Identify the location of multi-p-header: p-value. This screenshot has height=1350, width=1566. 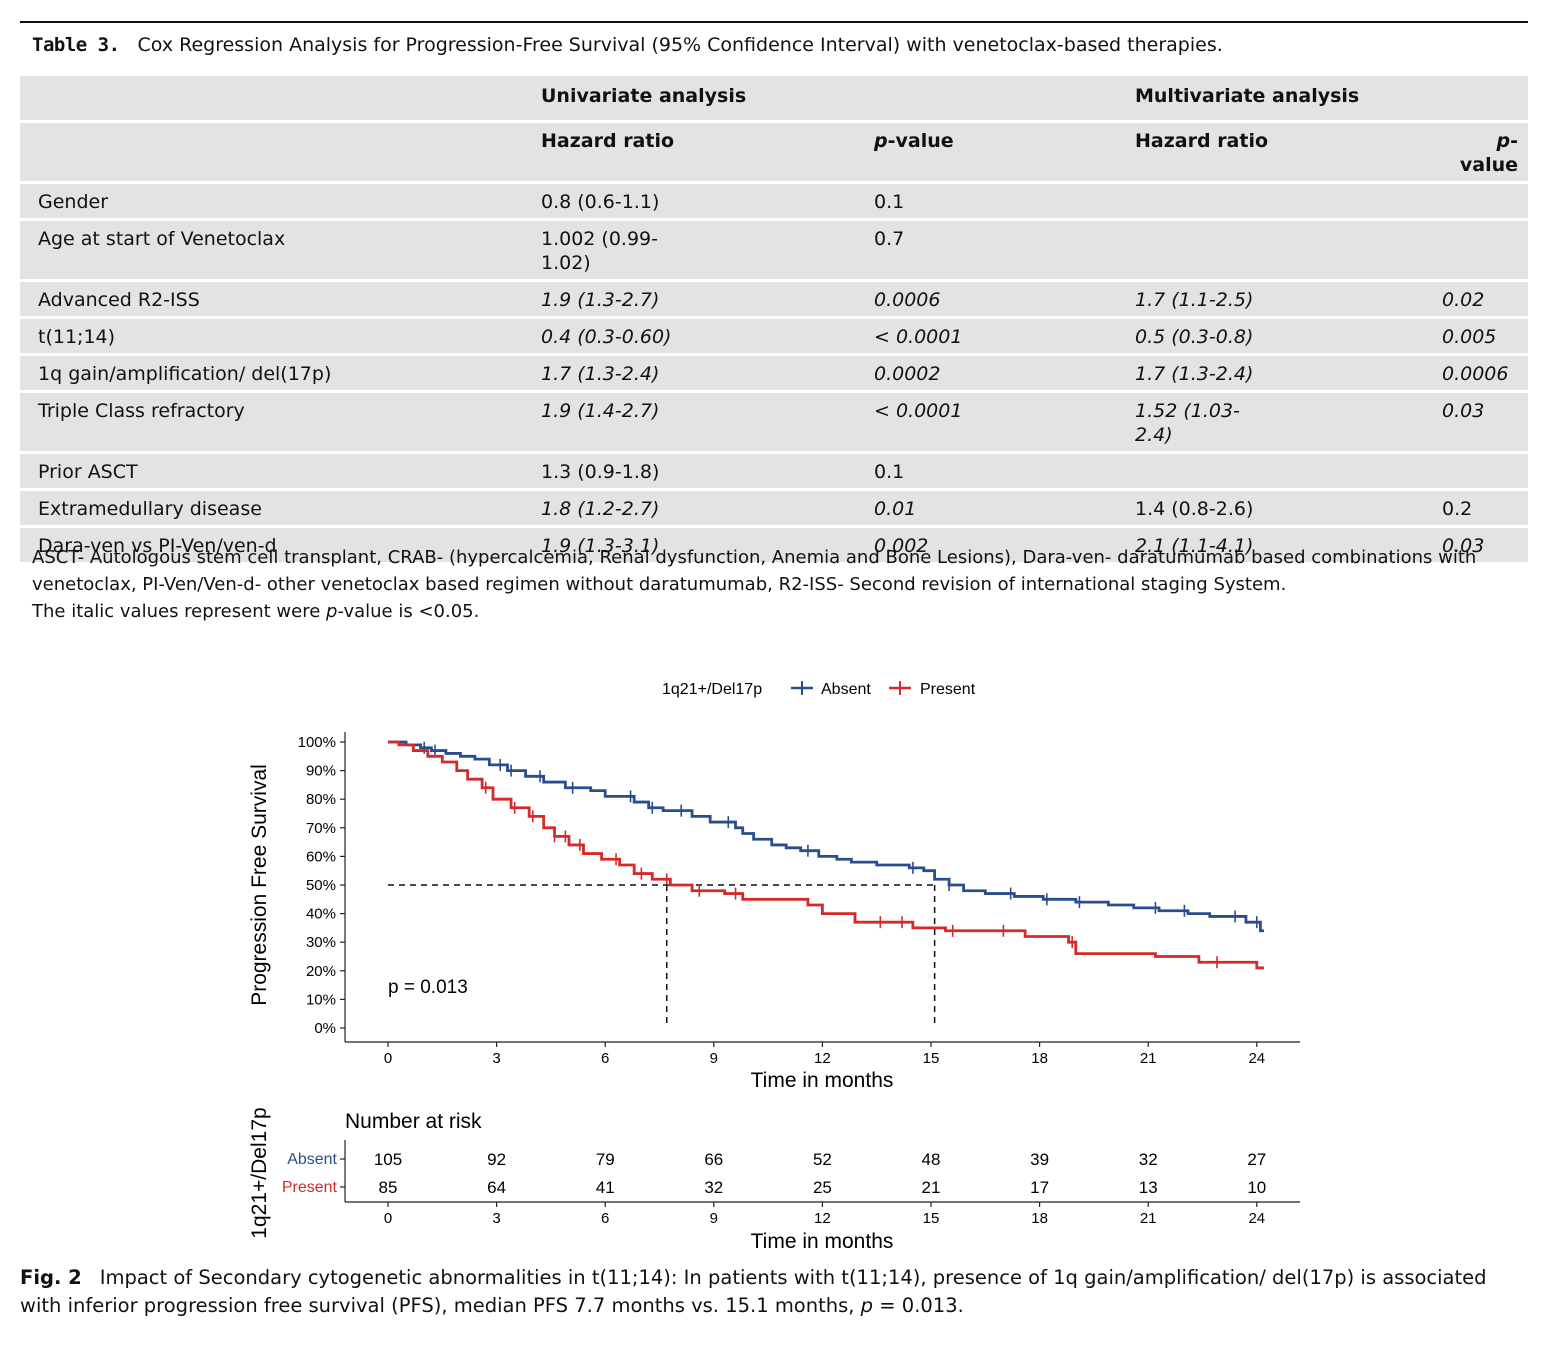
(1485, 152).